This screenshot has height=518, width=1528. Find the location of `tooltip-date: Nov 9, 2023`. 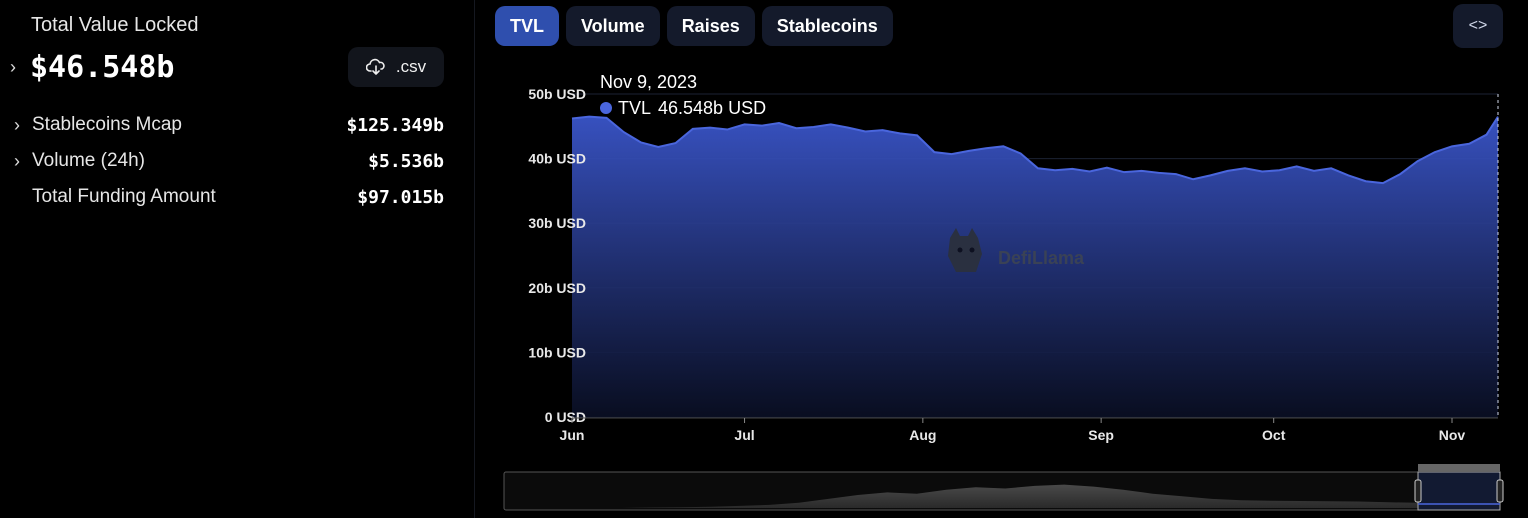

tooltip-date: Nov 9, 2023 is located at coordinates (648, 82).